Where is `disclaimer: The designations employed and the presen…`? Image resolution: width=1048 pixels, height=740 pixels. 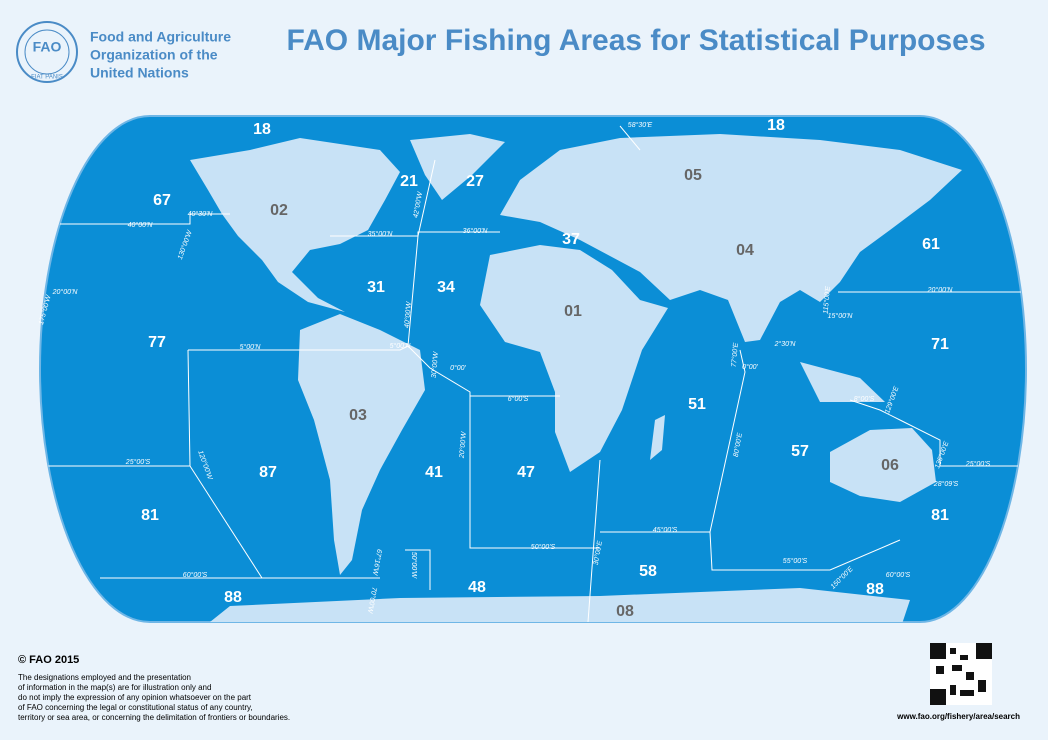 disclaimer: The designations employed and the presen… is located at coordinates (154, 697).